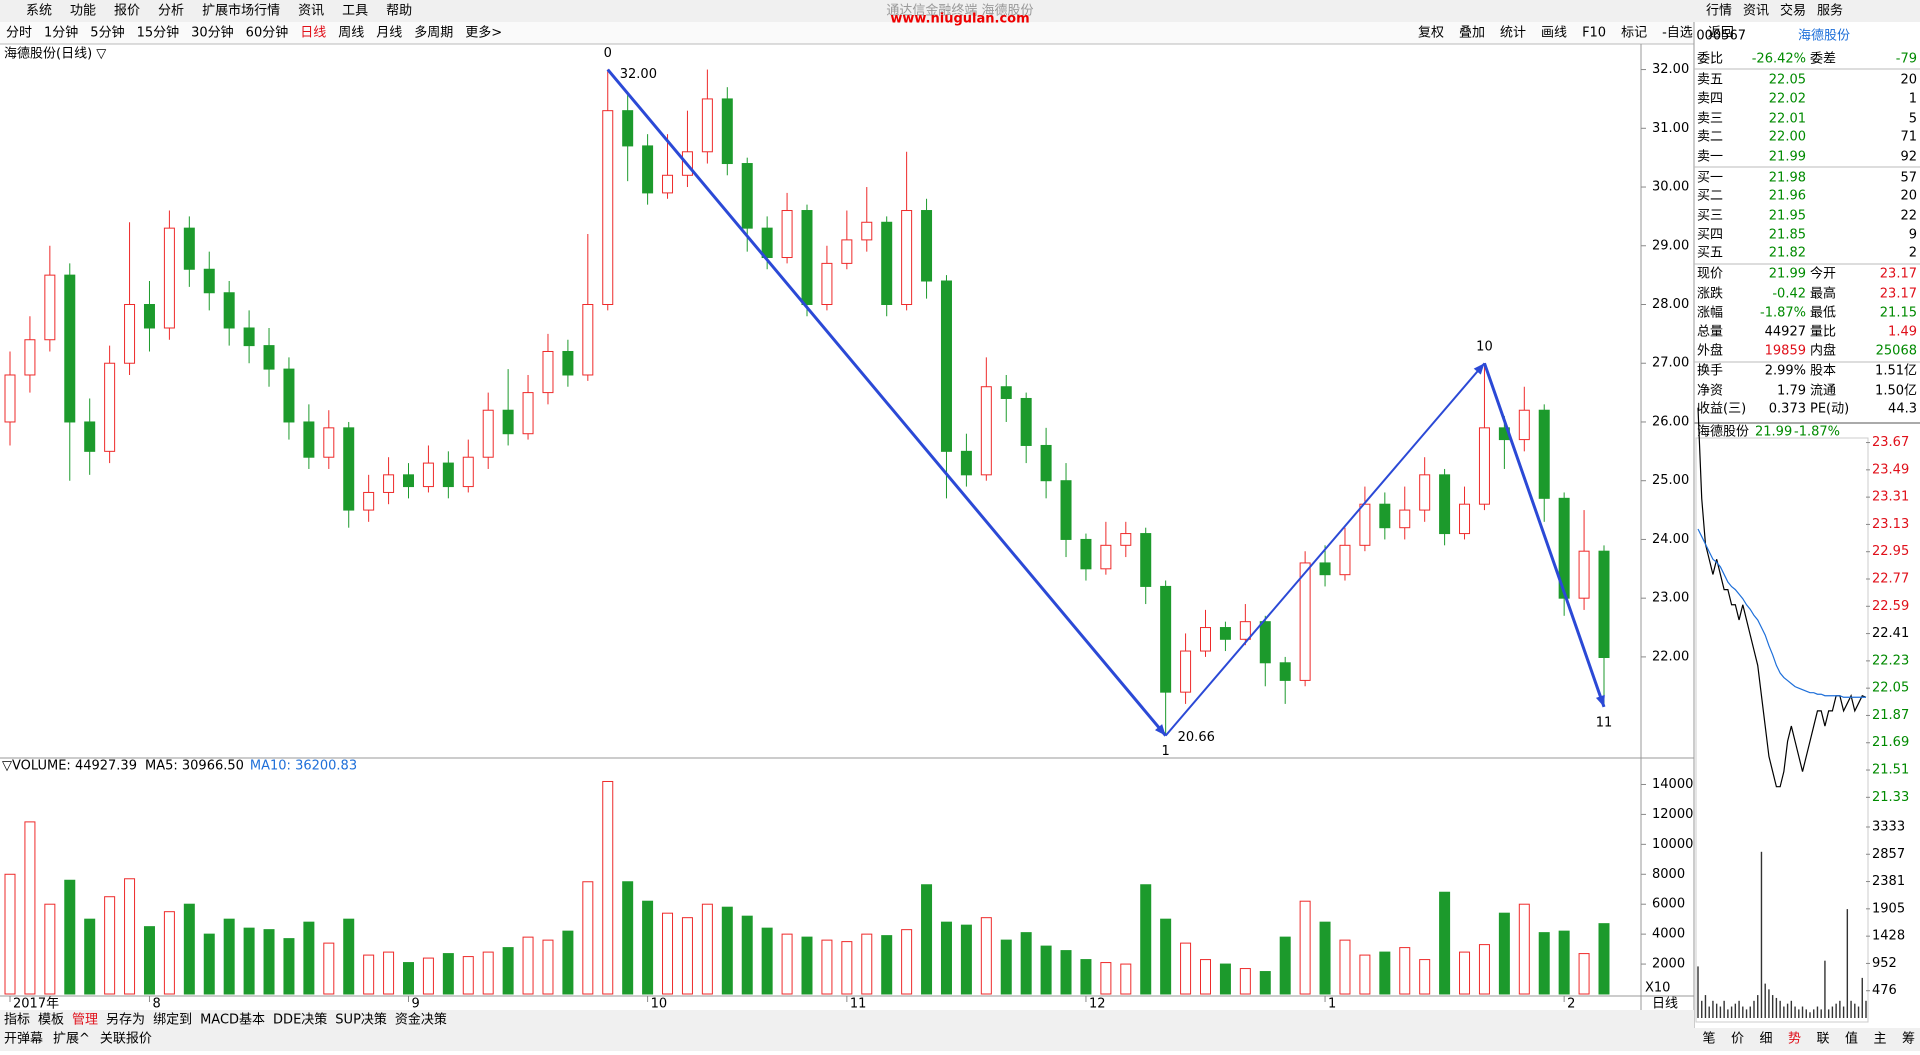  I want to click on period-tab: 多周期, so click(433, 33).